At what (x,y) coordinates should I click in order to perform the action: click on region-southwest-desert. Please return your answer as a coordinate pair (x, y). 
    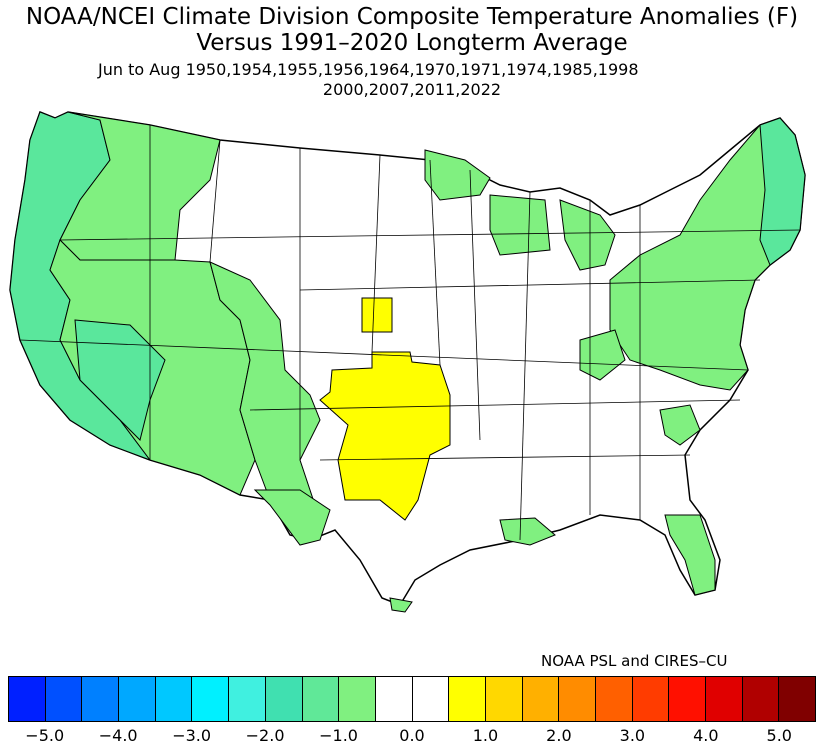
    Looking at the image, I should click on (120, 380).